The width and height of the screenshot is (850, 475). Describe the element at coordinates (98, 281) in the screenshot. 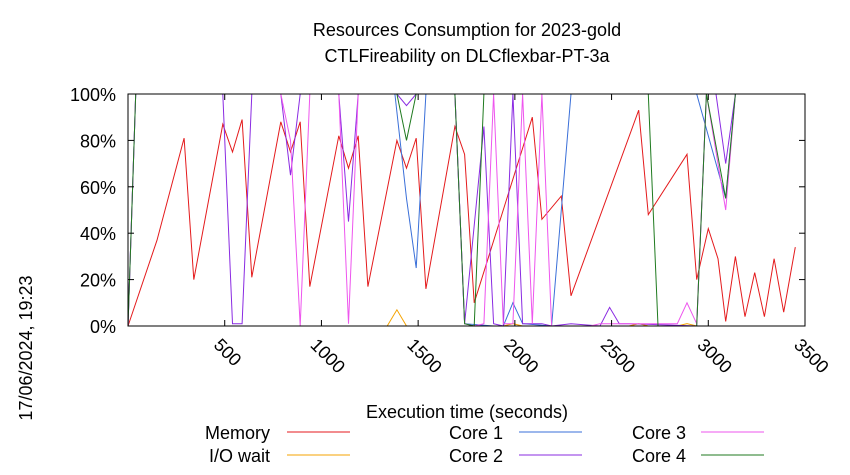

I see `y-tick-label: 20%` at that location.